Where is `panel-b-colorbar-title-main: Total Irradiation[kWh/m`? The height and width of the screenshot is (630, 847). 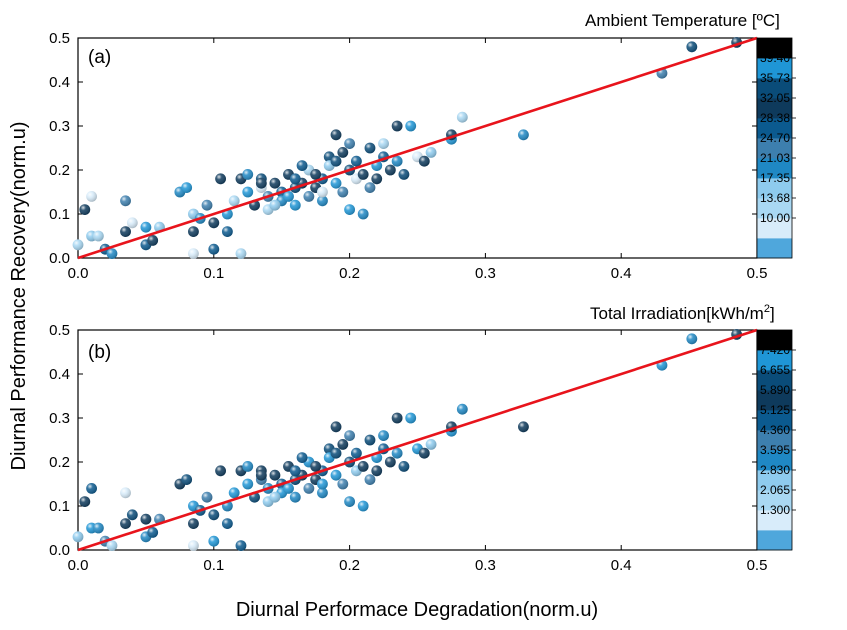 panel-b-colorbar-title-main: Total Irradiation[kWh/m is located at coordinates (677, 313).